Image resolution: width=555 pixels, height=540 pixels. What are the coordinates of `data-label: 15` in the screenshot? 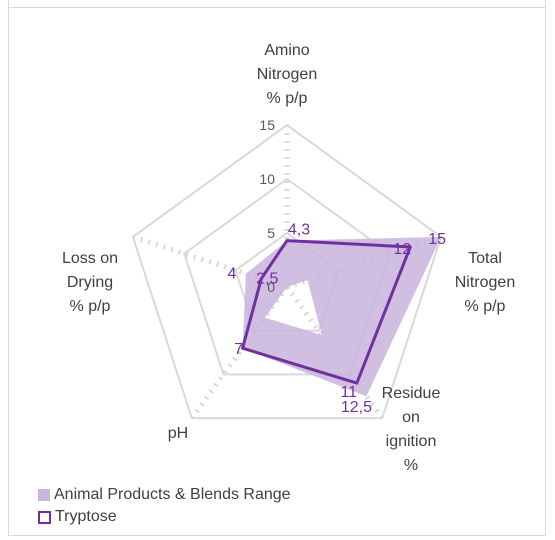 It's located at (437, 239).